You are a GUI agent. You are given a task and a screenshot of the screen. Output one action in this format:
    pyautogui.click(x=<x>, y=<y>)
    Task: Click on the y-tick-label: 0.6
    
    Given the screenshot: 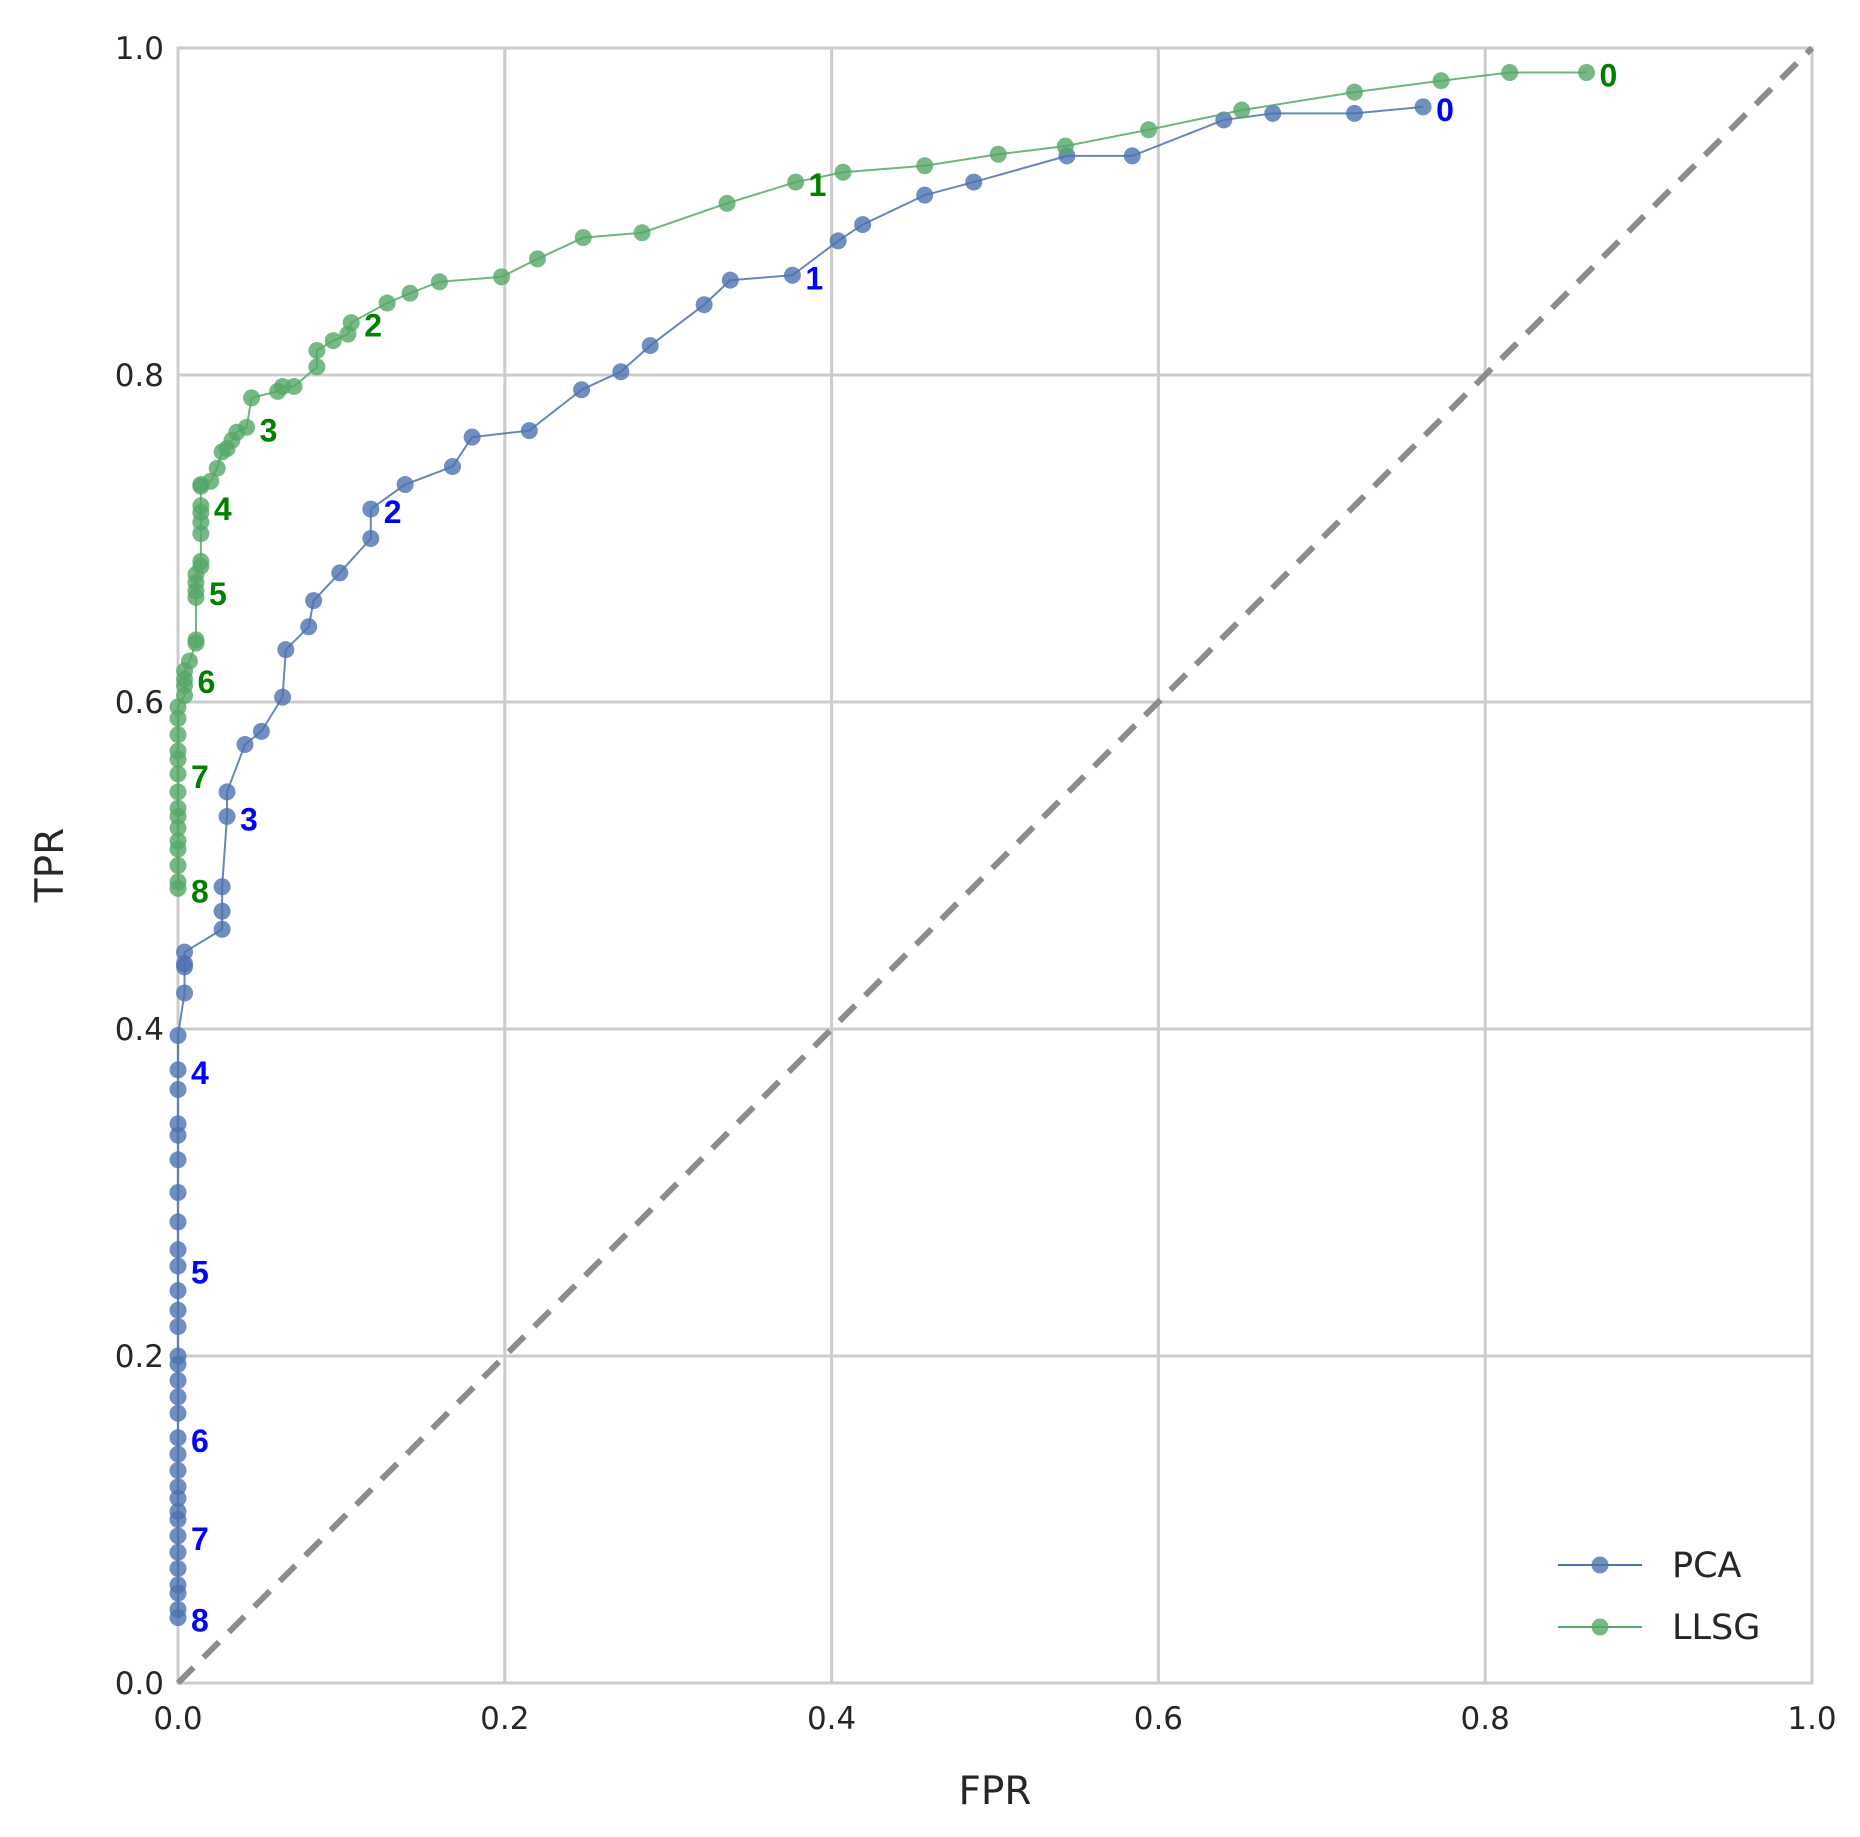 What is the action you would take?
    pyautogui.click(x=139, y=703)
    